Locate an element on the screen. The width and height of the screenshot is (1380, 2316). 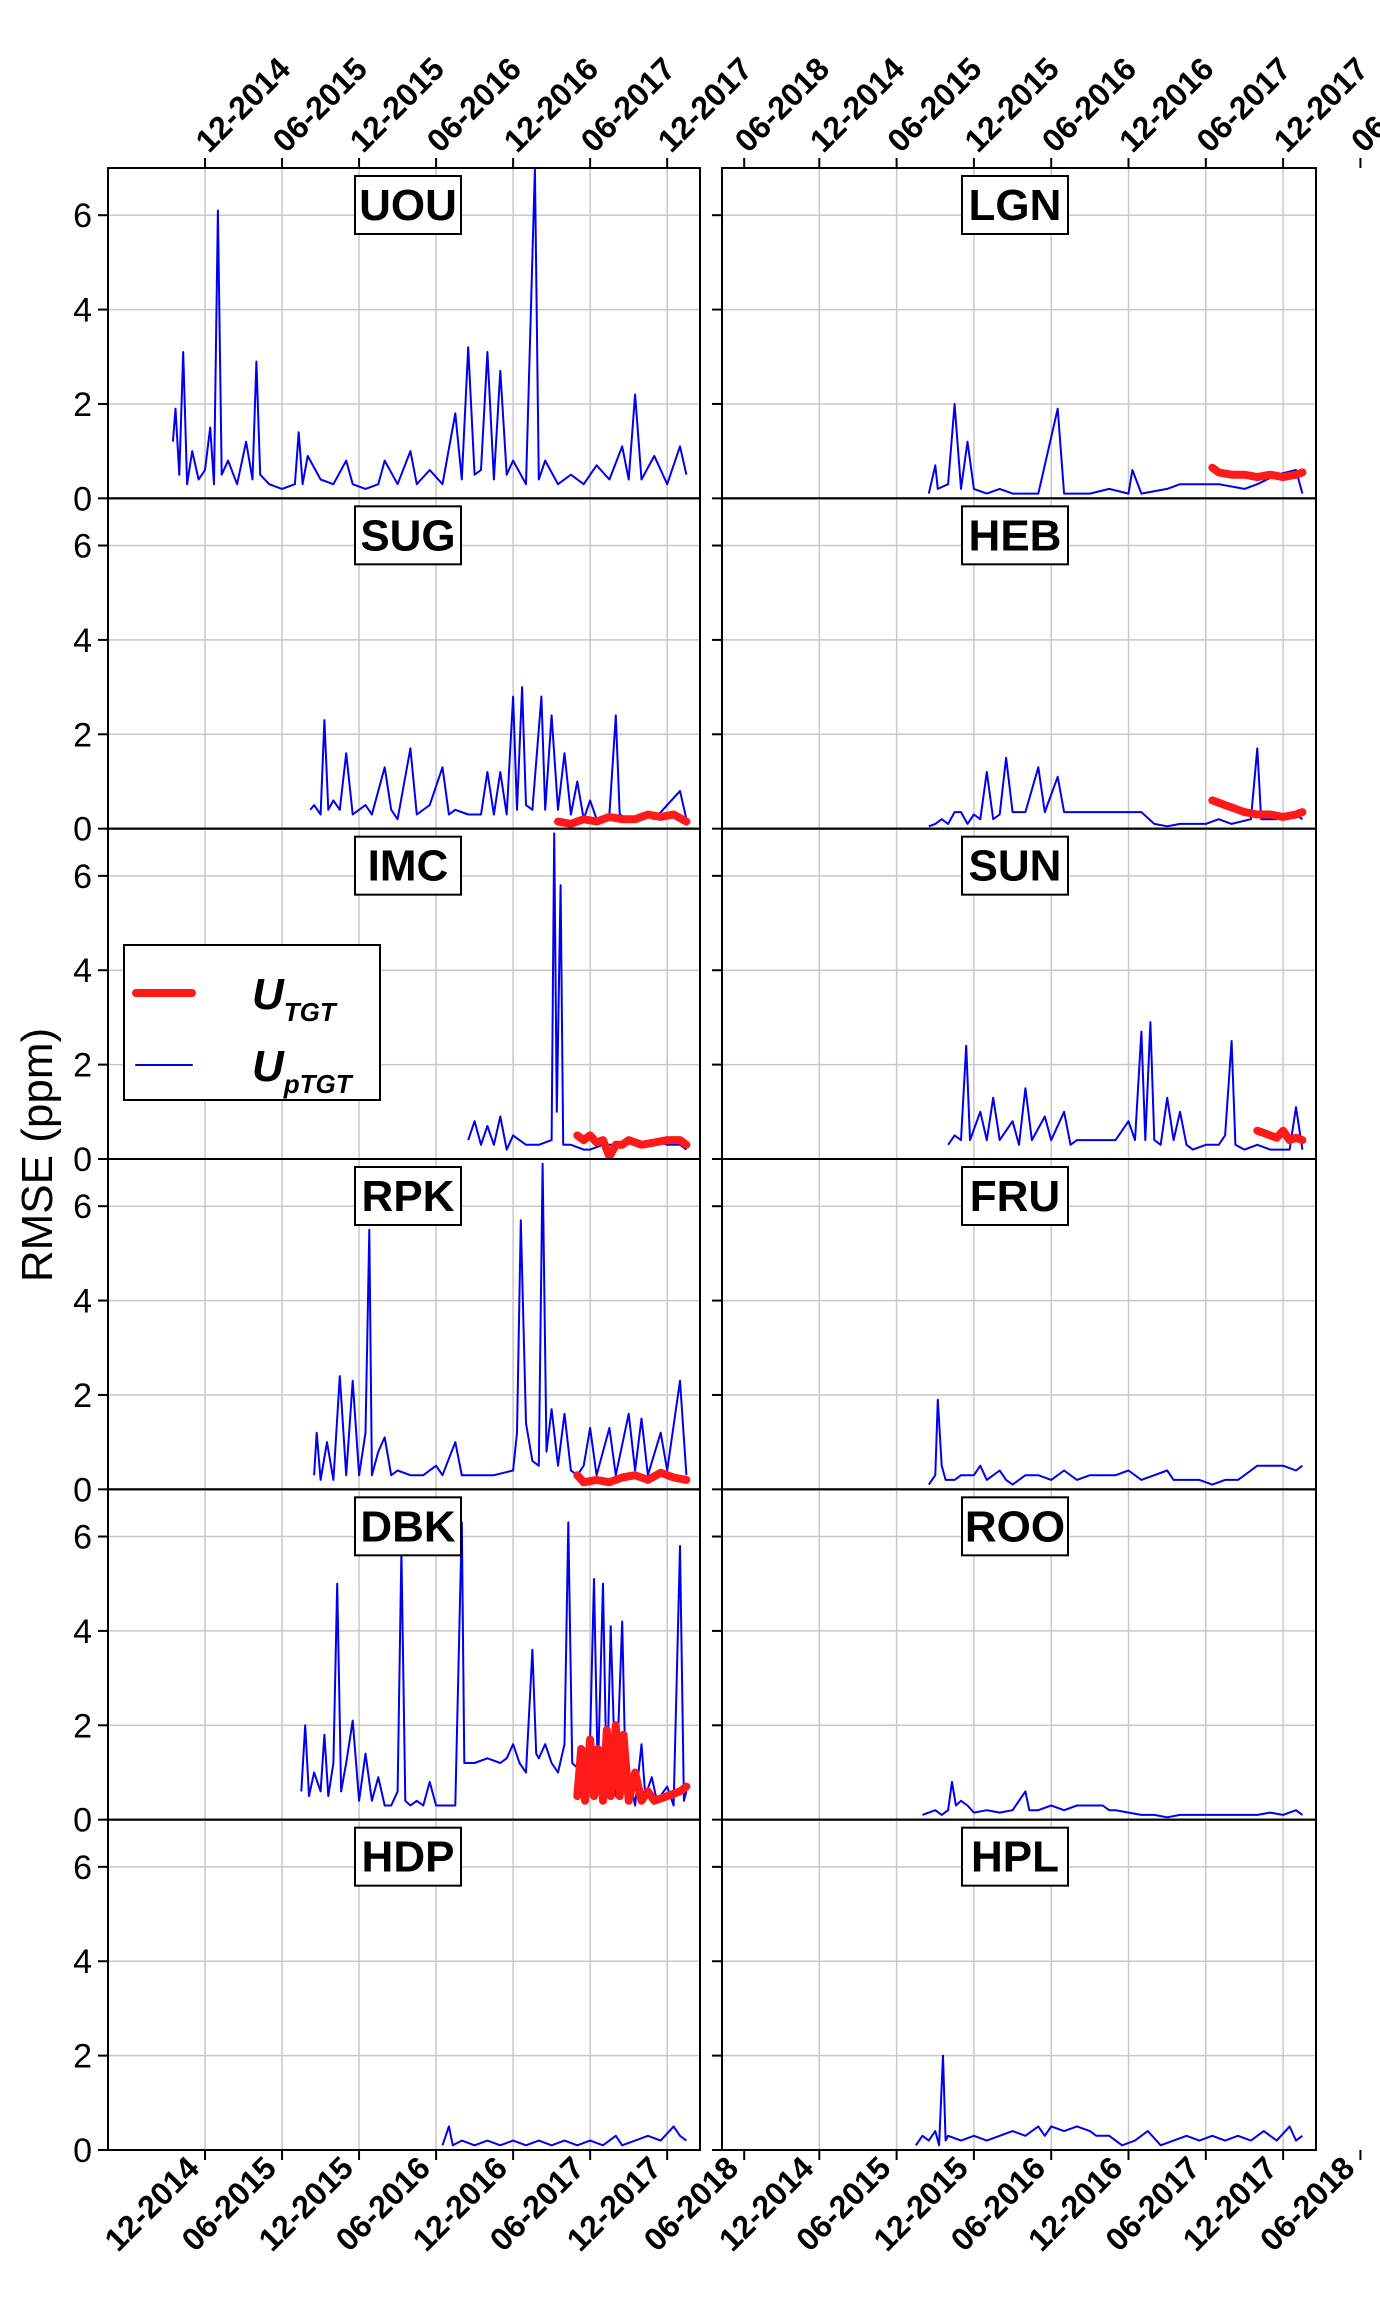
station-label: DBK is located at coordinates (408, 1526).